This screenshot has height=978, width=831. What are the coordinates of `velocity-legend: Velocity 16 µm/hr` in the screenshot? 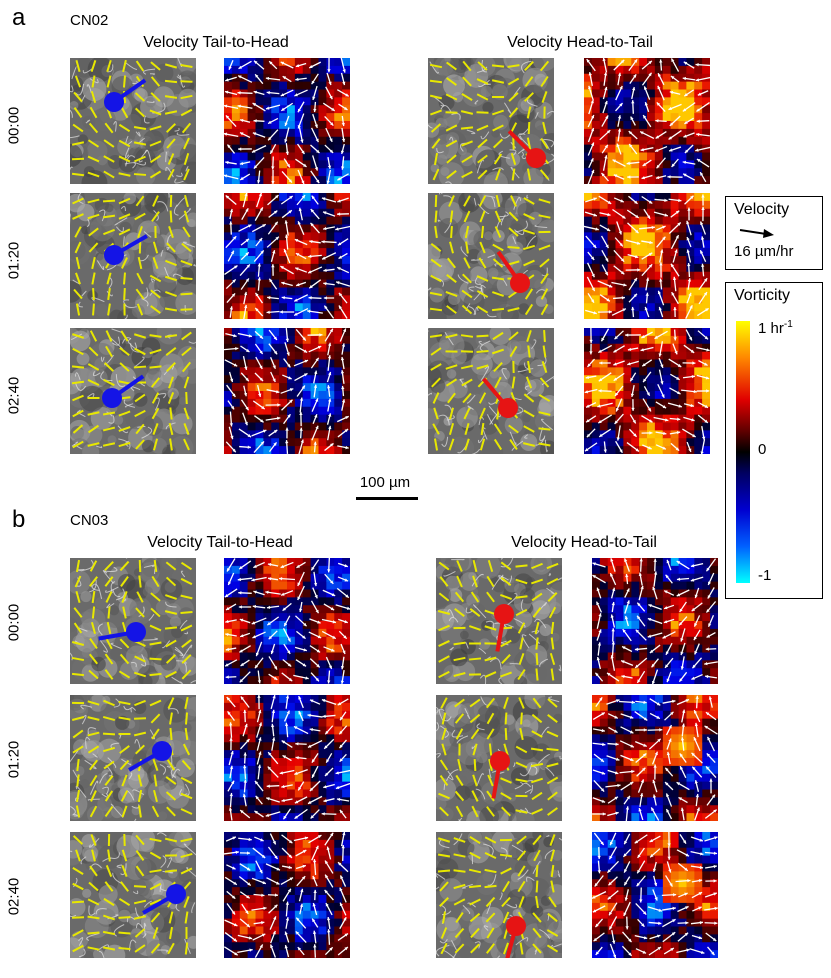 It's located at (774, 233).